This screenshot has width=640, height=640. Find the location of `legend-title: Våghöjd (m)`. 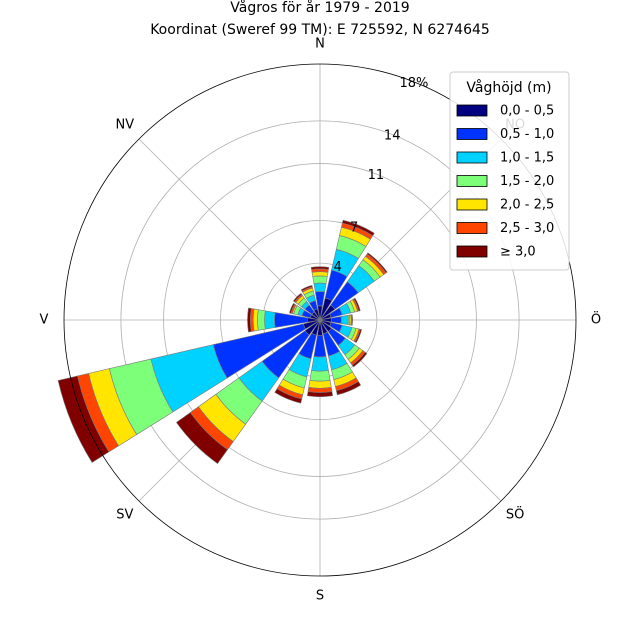

legend-title: Våghöjd (m) is located at coordinates (508, 87).